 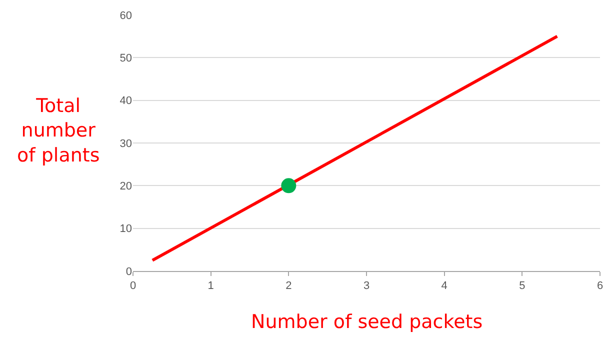 What do you see at coordinates (126, 229) in the screenshot?
I see `y-tick-label: 10` at bounding box center [126, 229].